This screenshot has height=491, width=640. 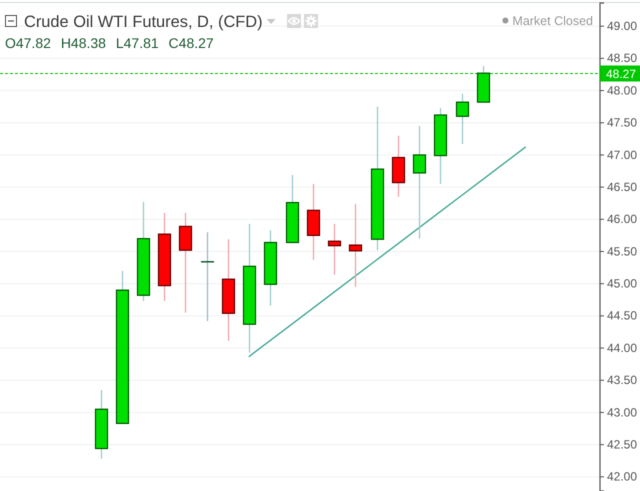 I want to click on text: O47.82 H48.38 L47.81 C48.27, so click(x=109, y=43).